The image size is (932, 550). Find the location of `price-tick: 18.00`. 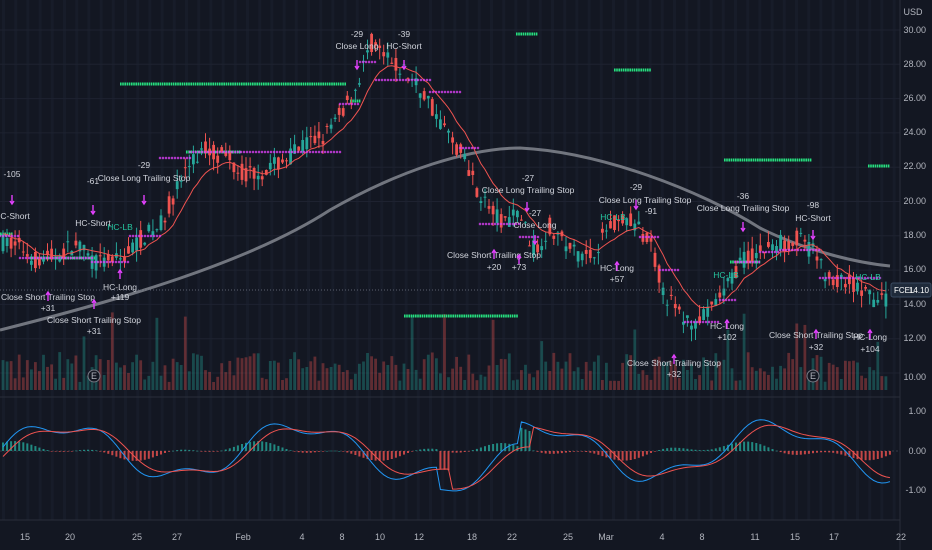

price-tick: 18.00 is located at coordinates (914, 235).